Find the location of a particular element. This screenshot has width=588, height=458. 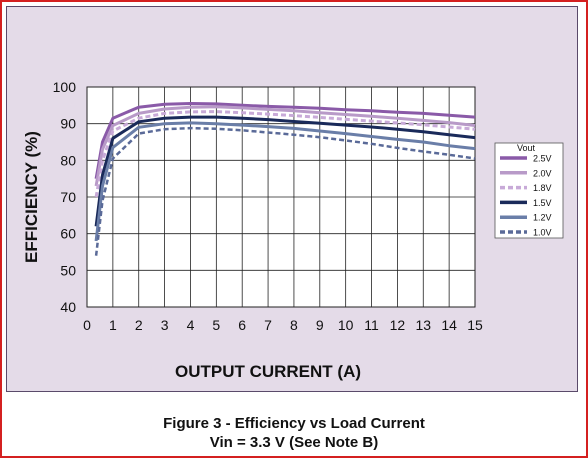

x-tick-label: 10 is located at coordinates (346, 325).